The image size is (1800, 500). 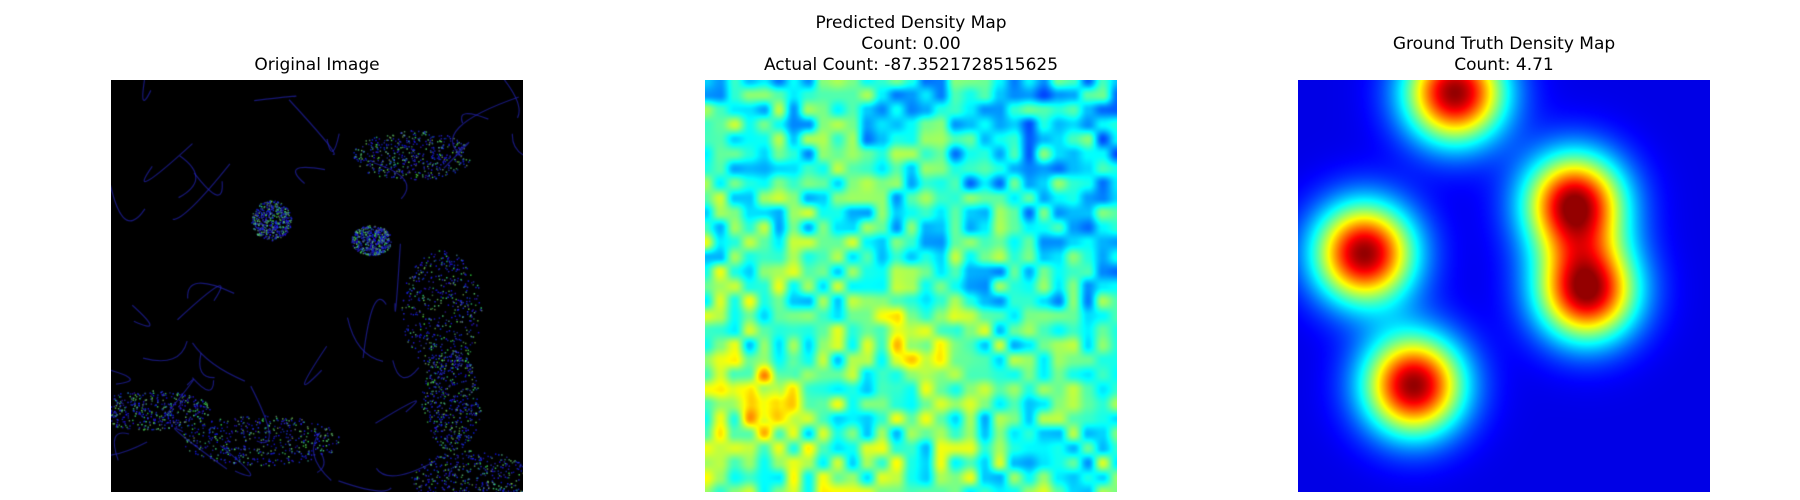 I want to click on panel-title: Ground Truth Density Map Count: 4.71, so click(x=1504, y=55).